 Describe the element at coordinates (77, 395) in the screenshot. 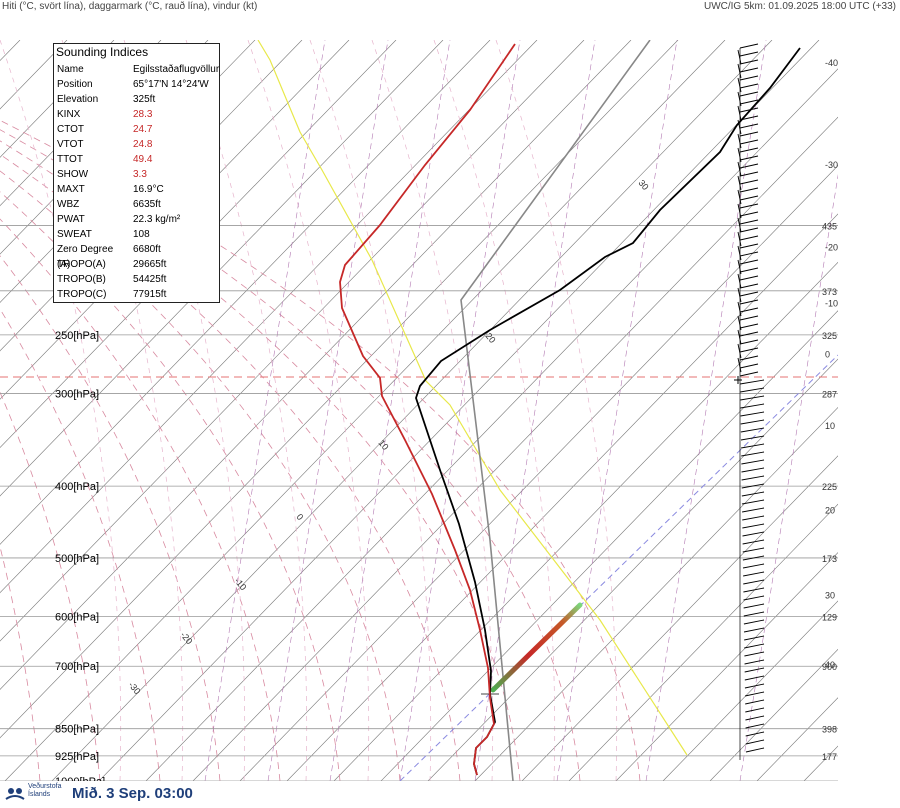

I see `pressure-label: 300[hPa]` at that location.